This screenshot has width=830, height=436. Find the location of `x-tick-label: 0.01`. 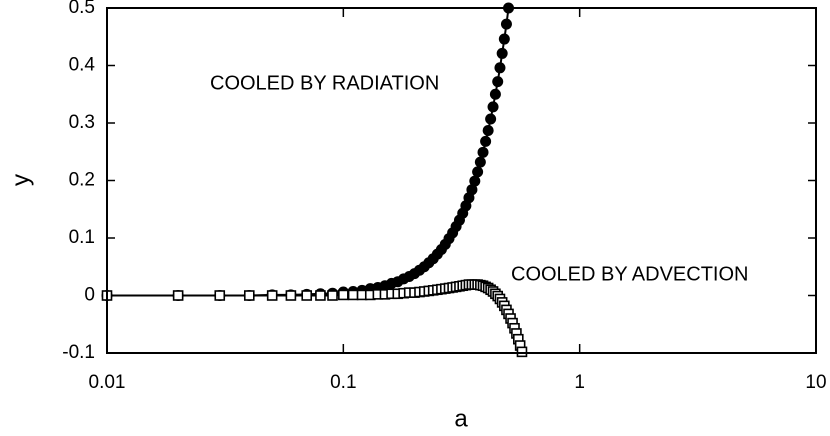

x-tick-label: 0.01 is located at coordinates (107, 382).